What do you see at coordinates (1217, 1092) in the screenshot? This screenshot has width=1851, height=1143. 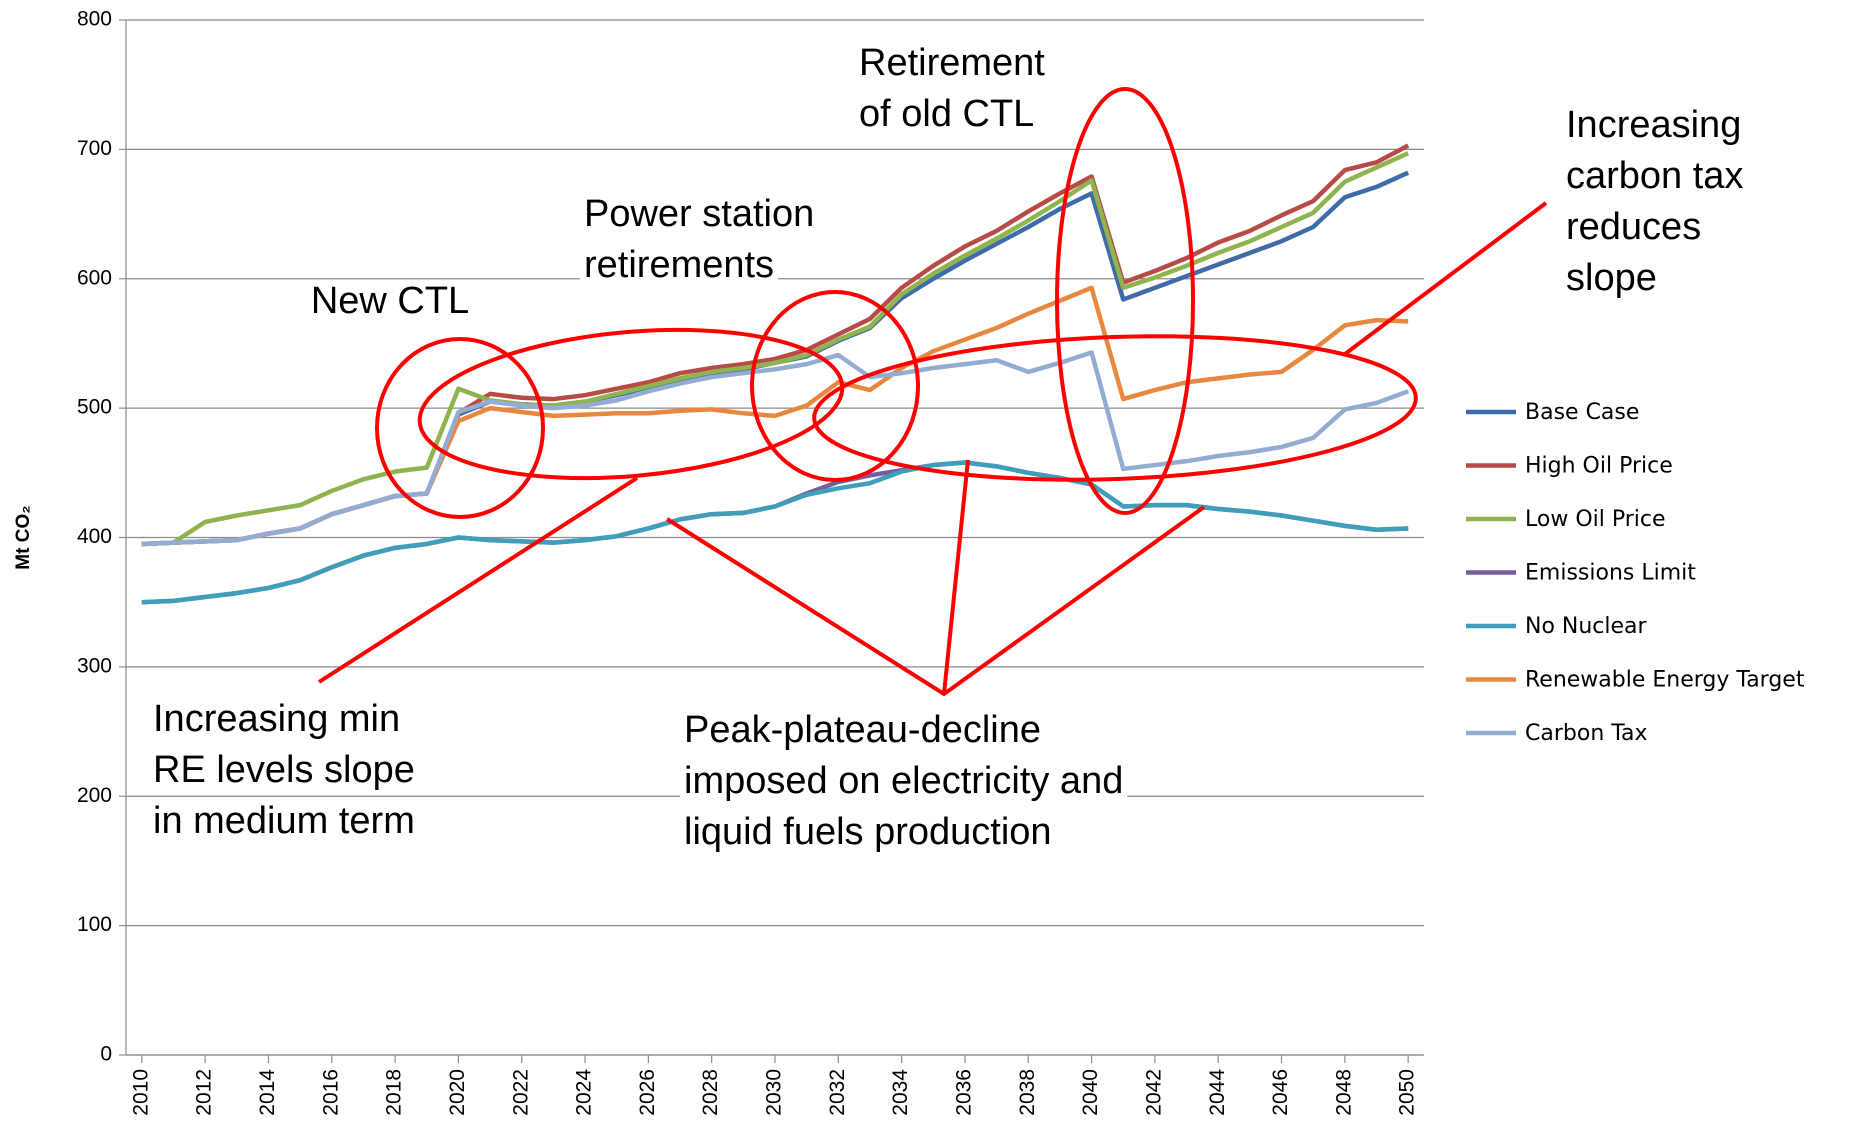 I see `x-tick-label: 2044` at bounding box center [1217, 1092].